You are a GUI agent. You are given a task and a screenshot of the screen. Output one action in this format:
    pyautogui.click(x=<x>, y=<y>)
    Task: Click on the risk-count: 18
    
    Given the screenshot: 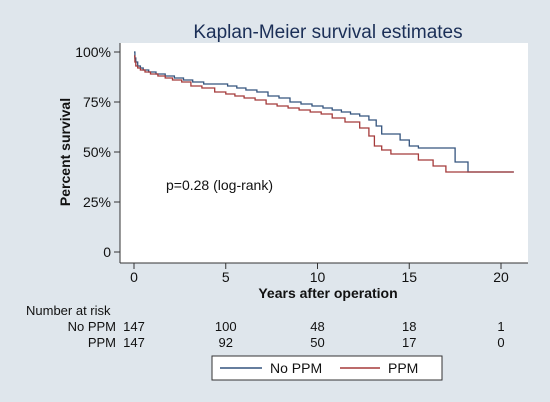 What is the action you would take?
    pyautogui.click(x=409, y=326)
    